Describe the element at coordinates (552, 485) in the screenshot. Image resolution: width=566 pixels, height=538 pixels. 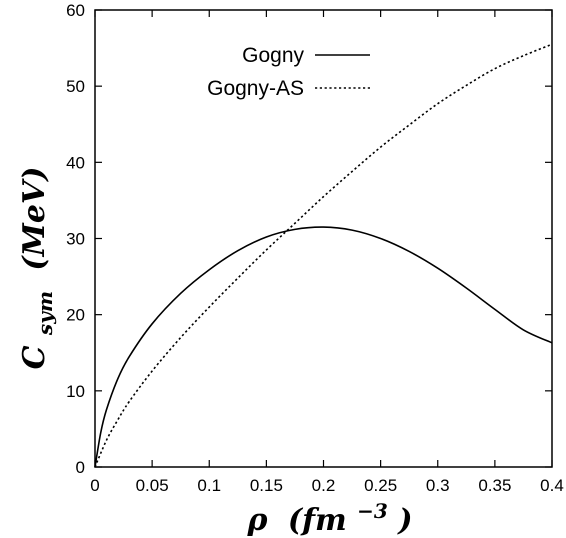
I see `x-tick-label: 0.4` at that location.